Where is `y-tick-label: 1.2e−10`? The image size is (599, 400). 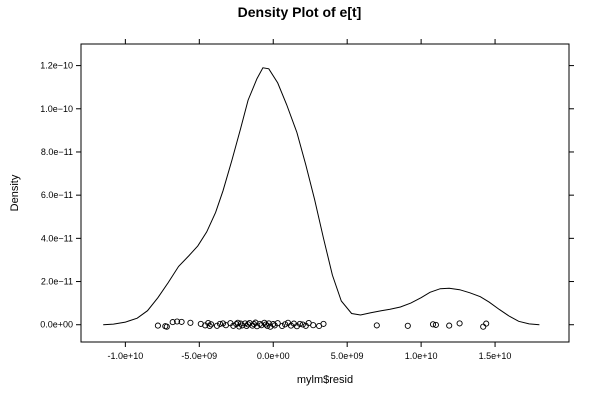 y-tick-label: 1.2e−10 is located at coordinates (56, 66).